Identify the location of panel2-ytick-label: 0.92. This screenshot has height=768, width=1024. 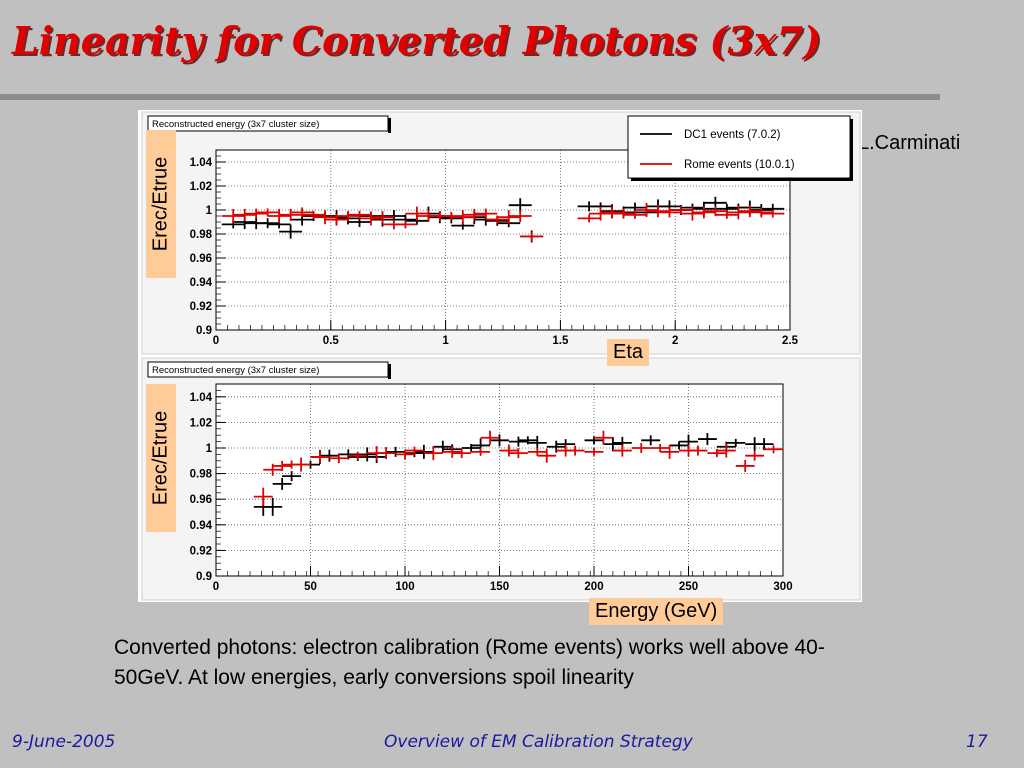
(201, 551).